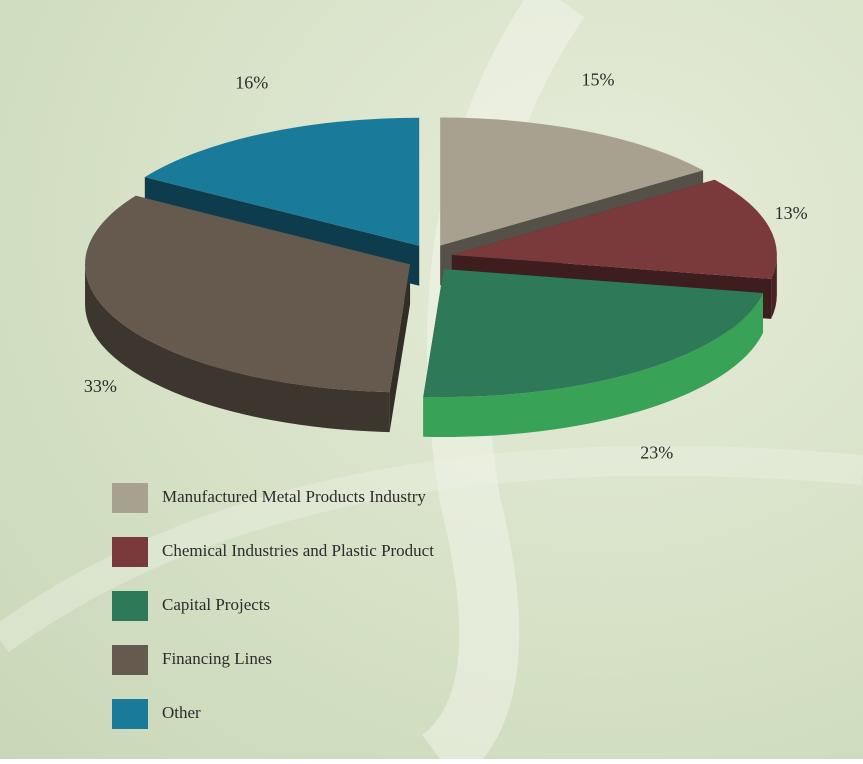  Describe the element at coordinates (294, 496) in the screenshot. I see `legend-label: Manufactured Metal Products Industry` at that location.